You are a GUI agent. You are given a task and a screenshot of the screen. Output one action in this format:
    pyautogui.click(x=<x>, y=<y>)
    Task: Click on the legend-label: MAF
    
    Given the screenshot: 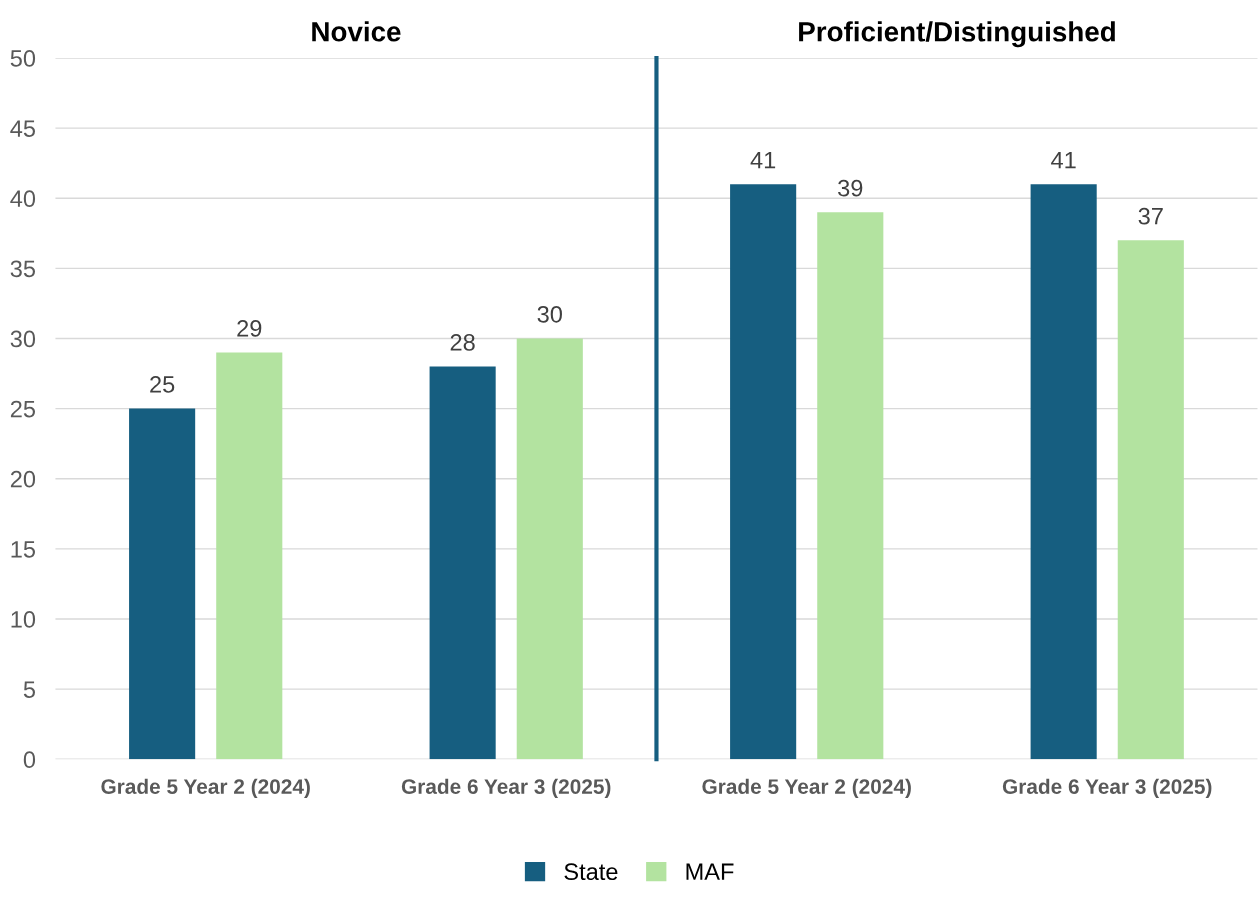 What is the action you would take?
    pyautogui.click(x=710, y=871)
    